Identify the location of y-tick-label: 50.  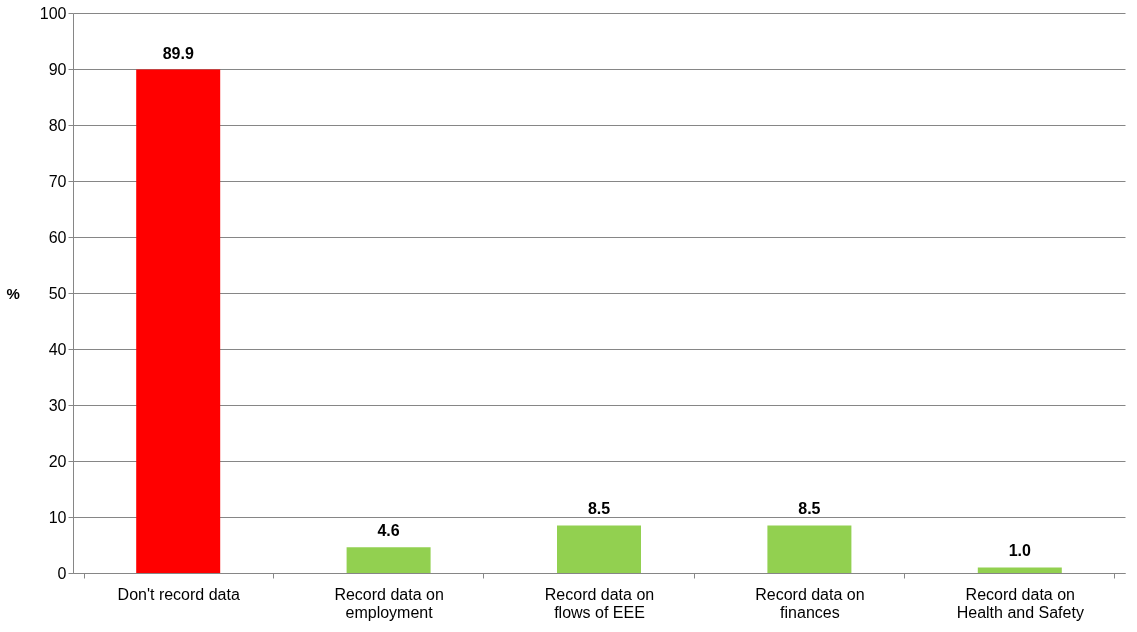
(57, 293).